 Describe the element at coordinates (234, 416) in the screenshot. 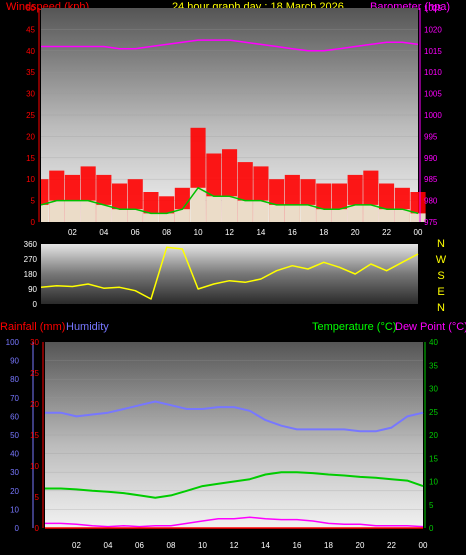

I see `humidity-line` at that location.